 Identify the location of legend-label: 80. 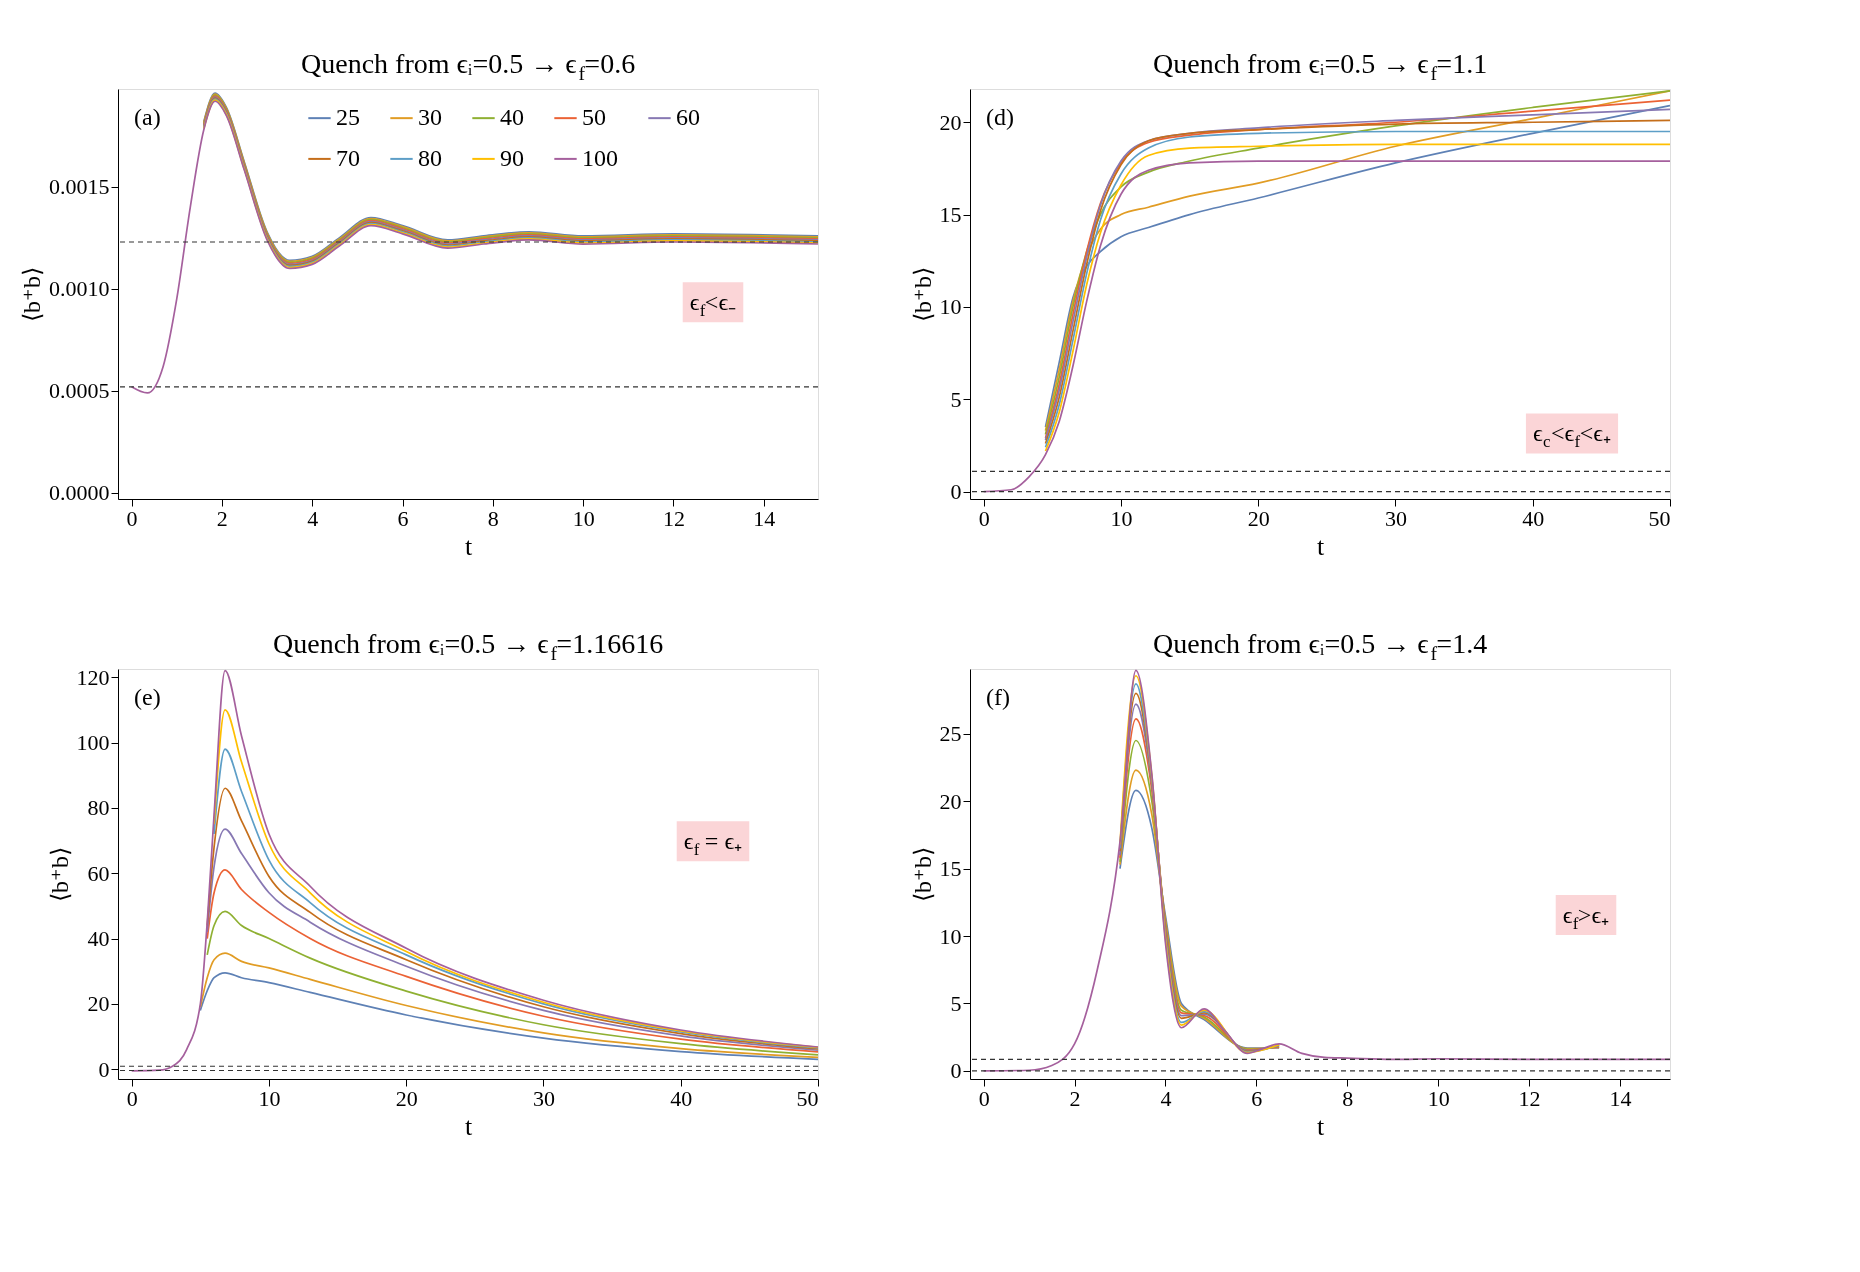
(430, 157).